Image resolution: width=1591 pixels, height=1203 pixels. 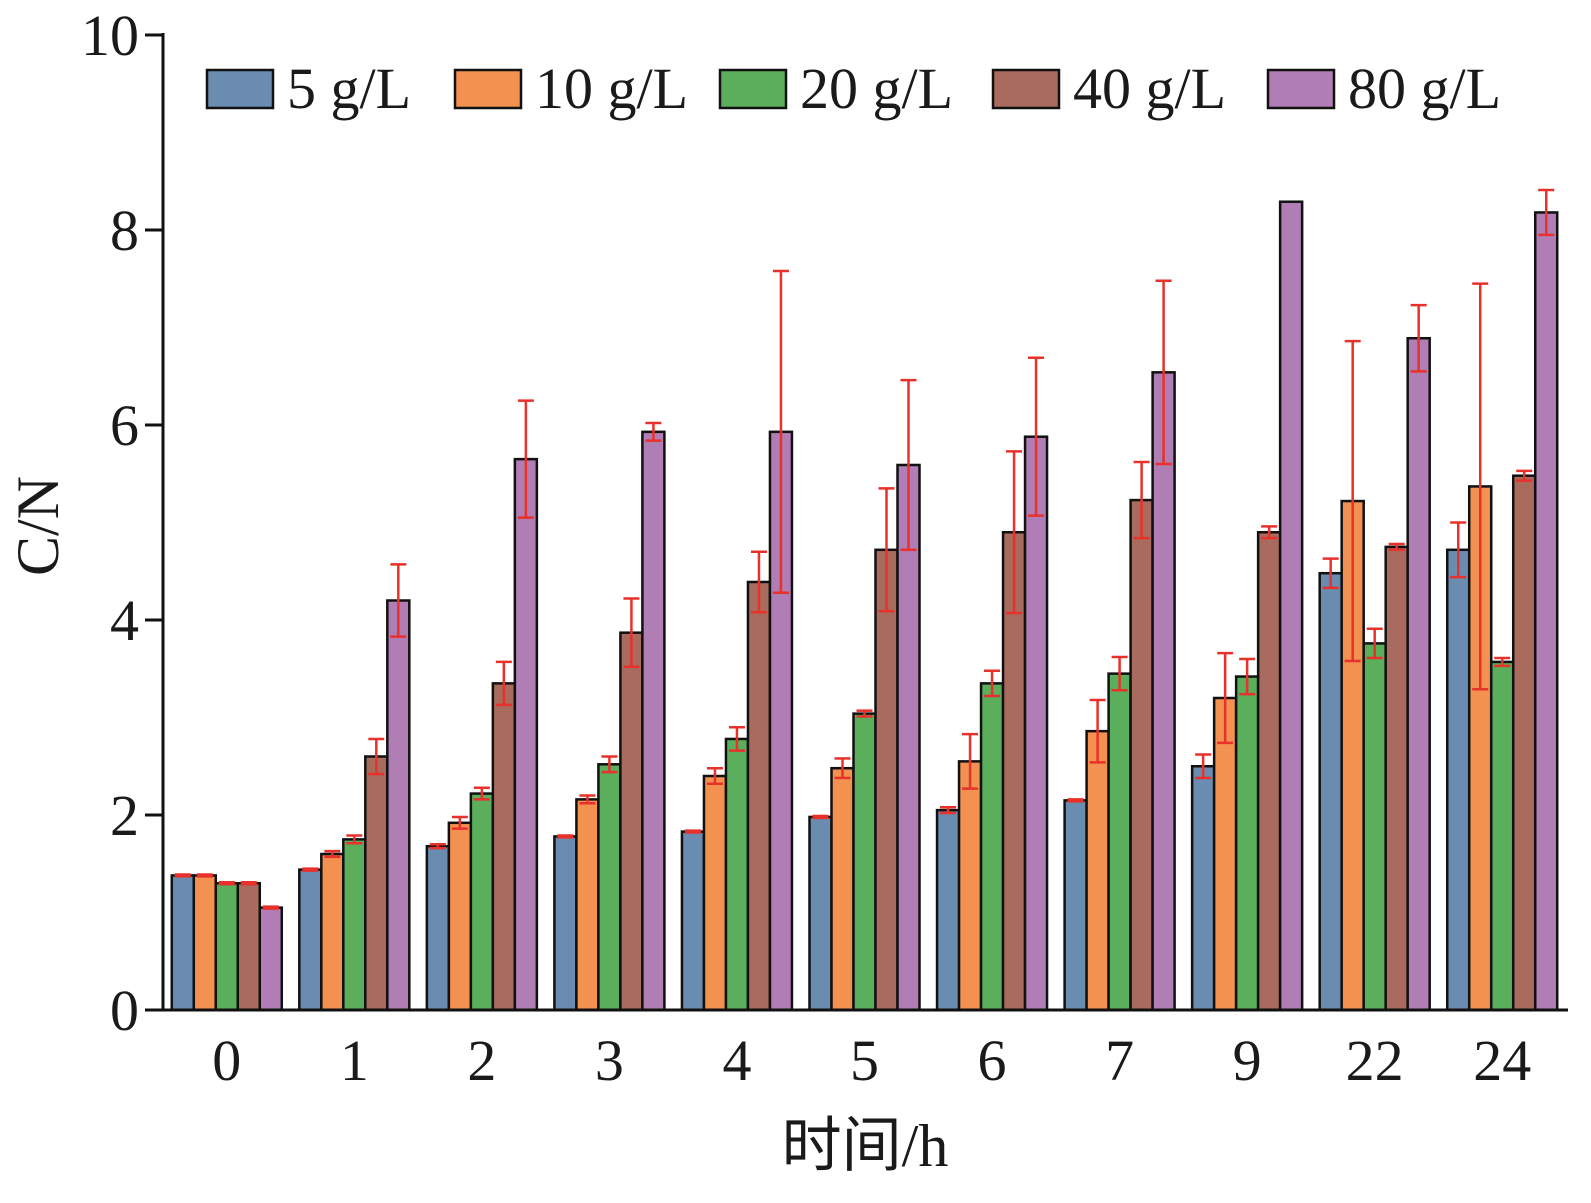 I want to click on bar-10gL-t9, so click(x=1225, y=854).